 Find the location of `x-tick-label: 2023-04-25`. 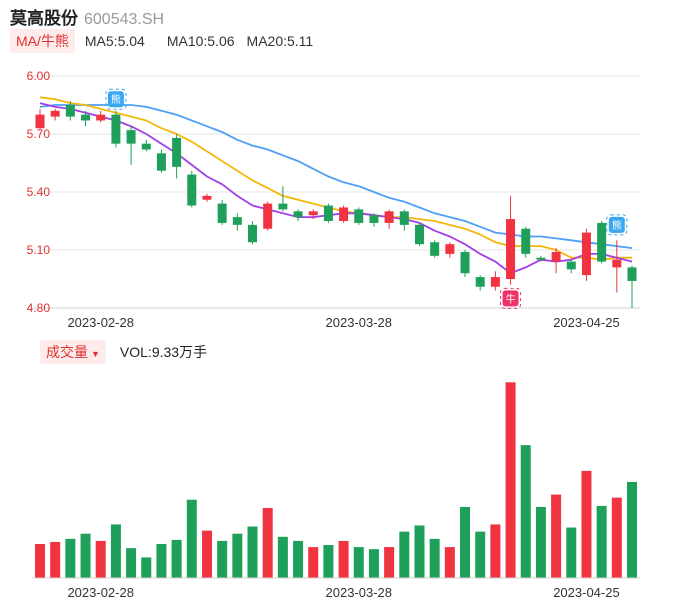

x-tick-label: 2023-04-25 is located at coordinates (586, 322).